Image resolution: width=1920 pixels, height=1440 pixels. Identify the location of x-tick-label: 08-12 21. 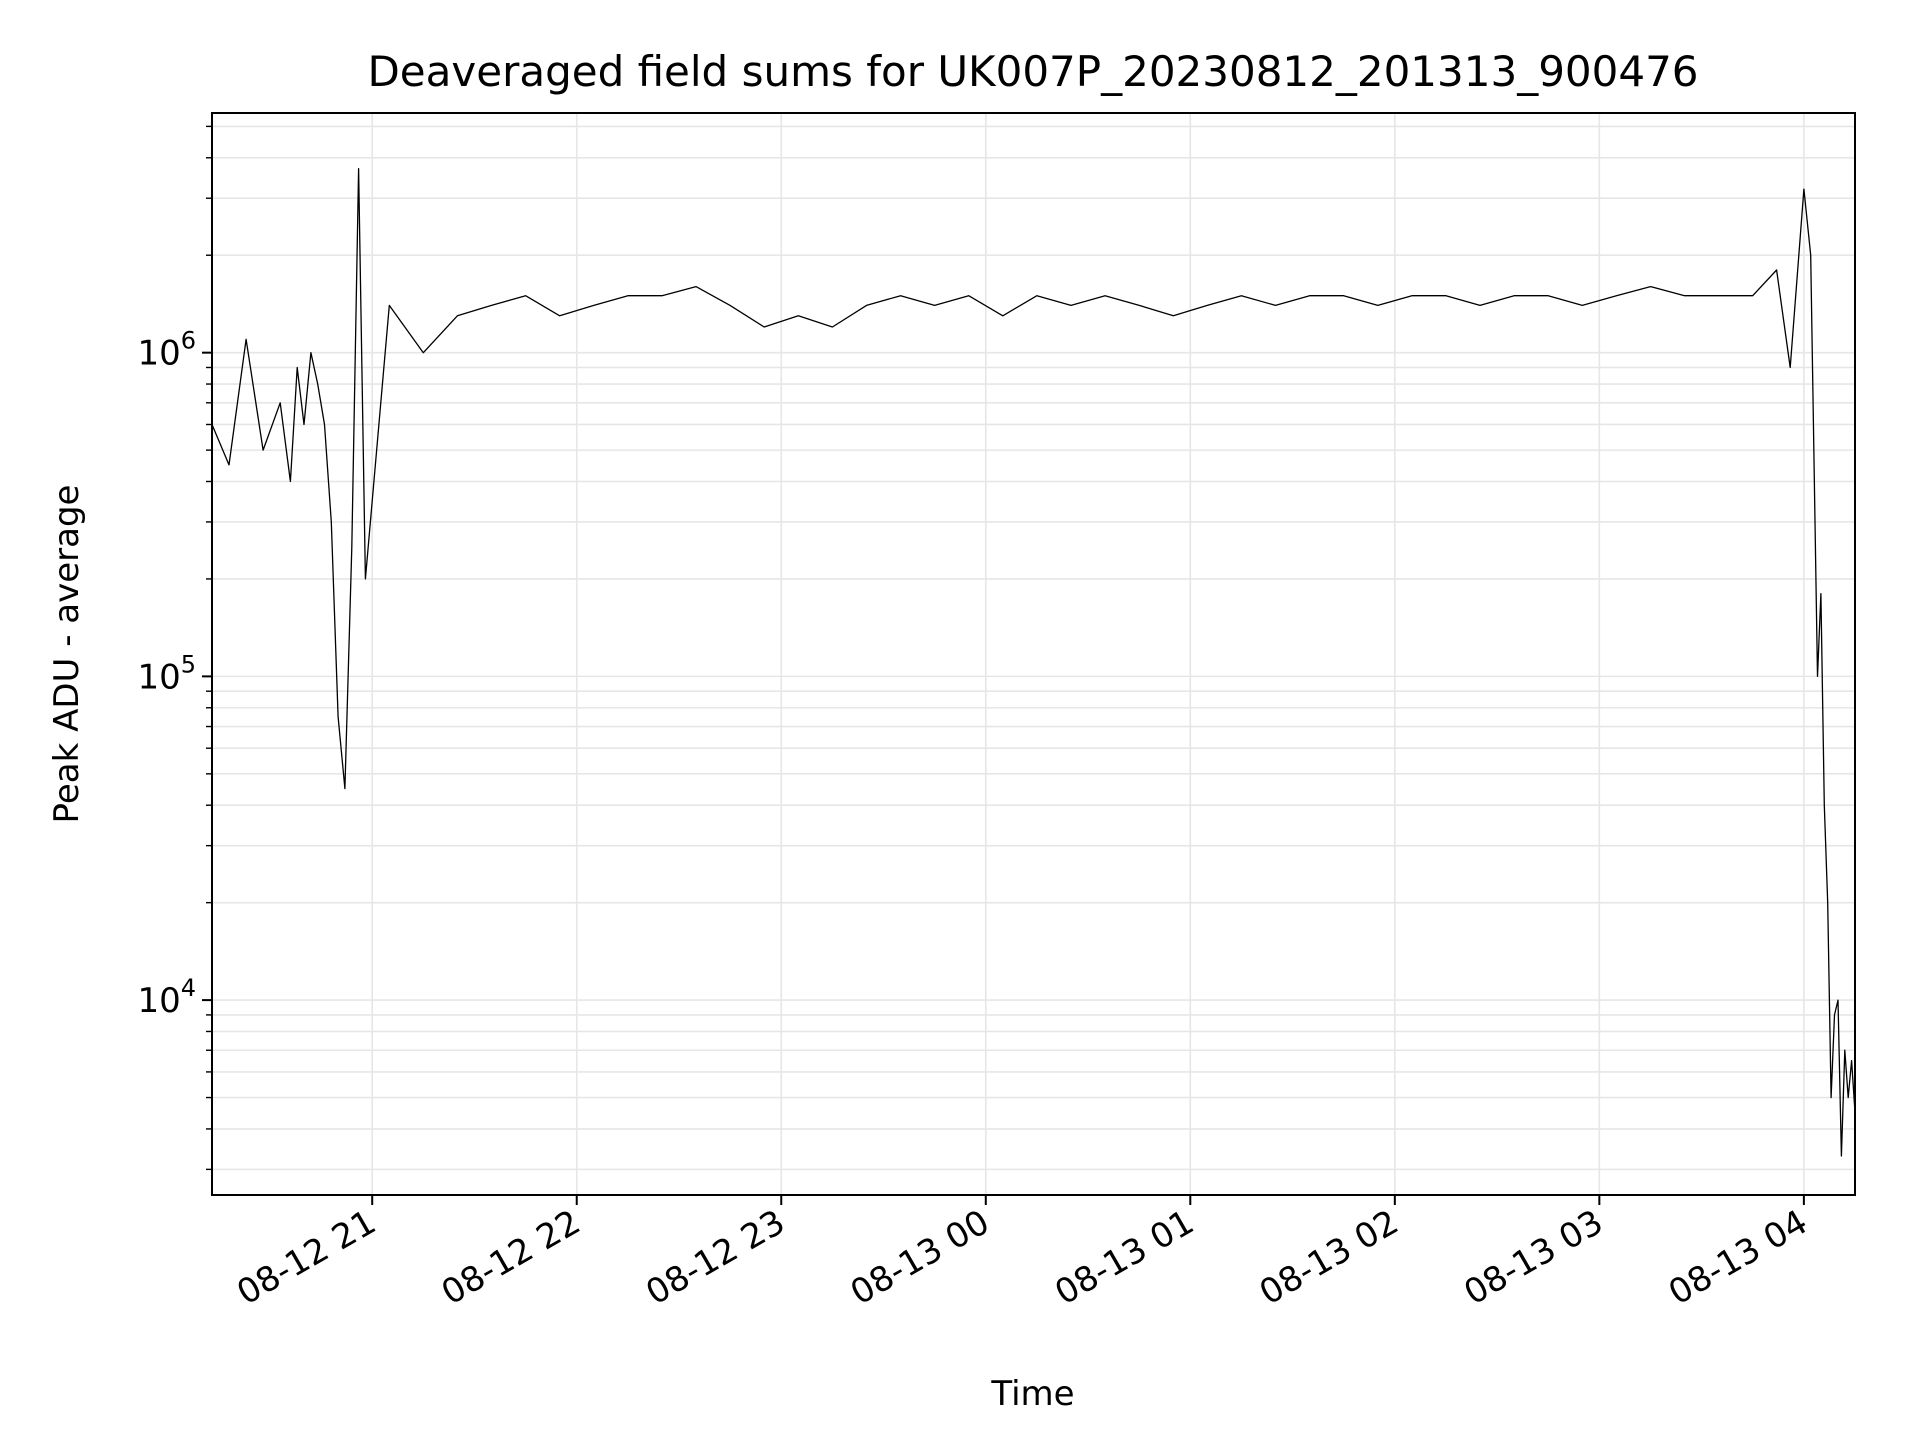
(306, 1257).